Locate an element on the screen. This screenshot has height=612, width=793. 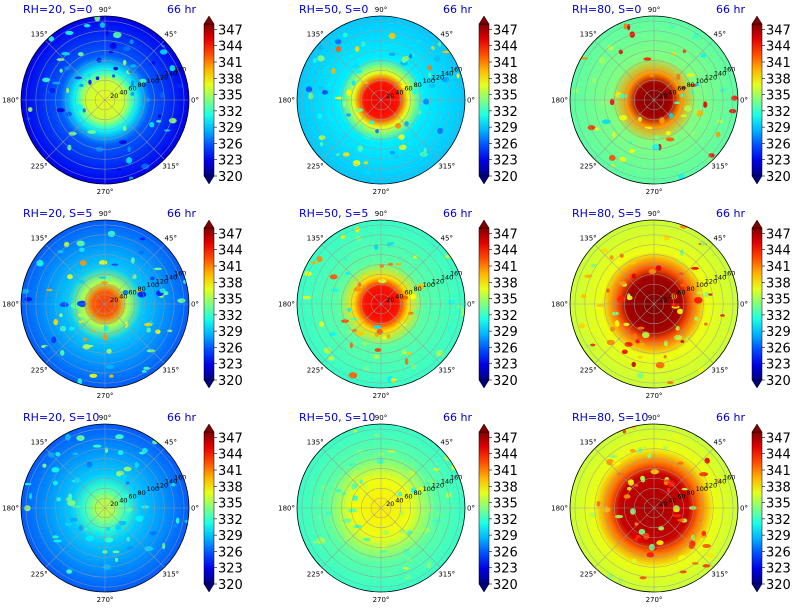
convective-cells is located at coordinates (382, 103).